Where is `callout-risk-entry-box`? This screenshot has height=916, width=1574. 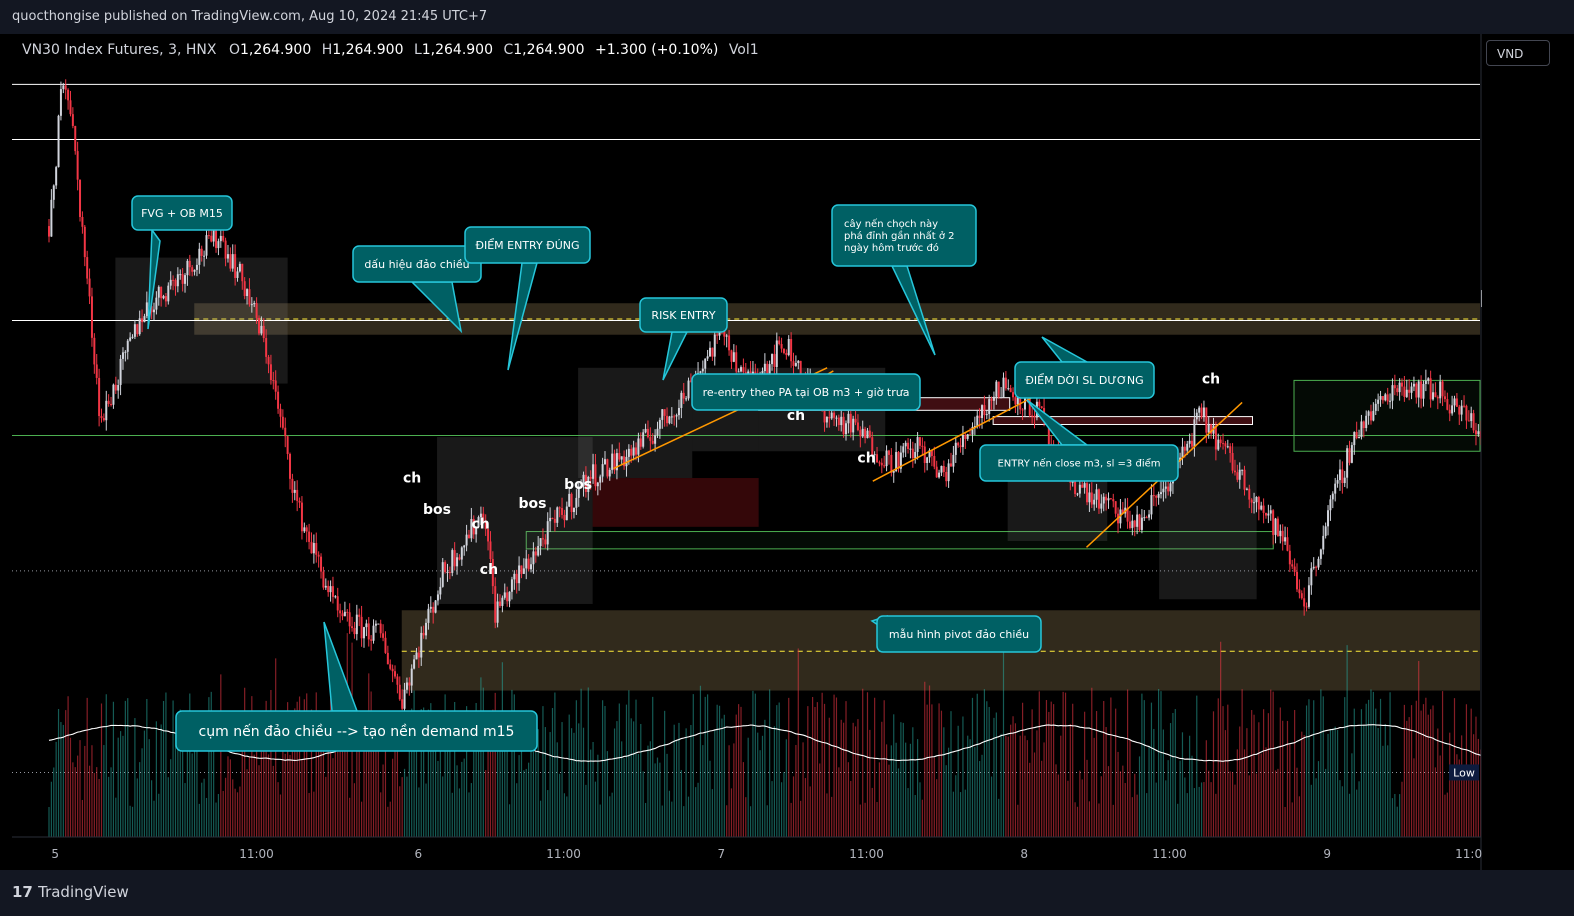 callout-risk-entry-box is located at coordinates (683, 315).